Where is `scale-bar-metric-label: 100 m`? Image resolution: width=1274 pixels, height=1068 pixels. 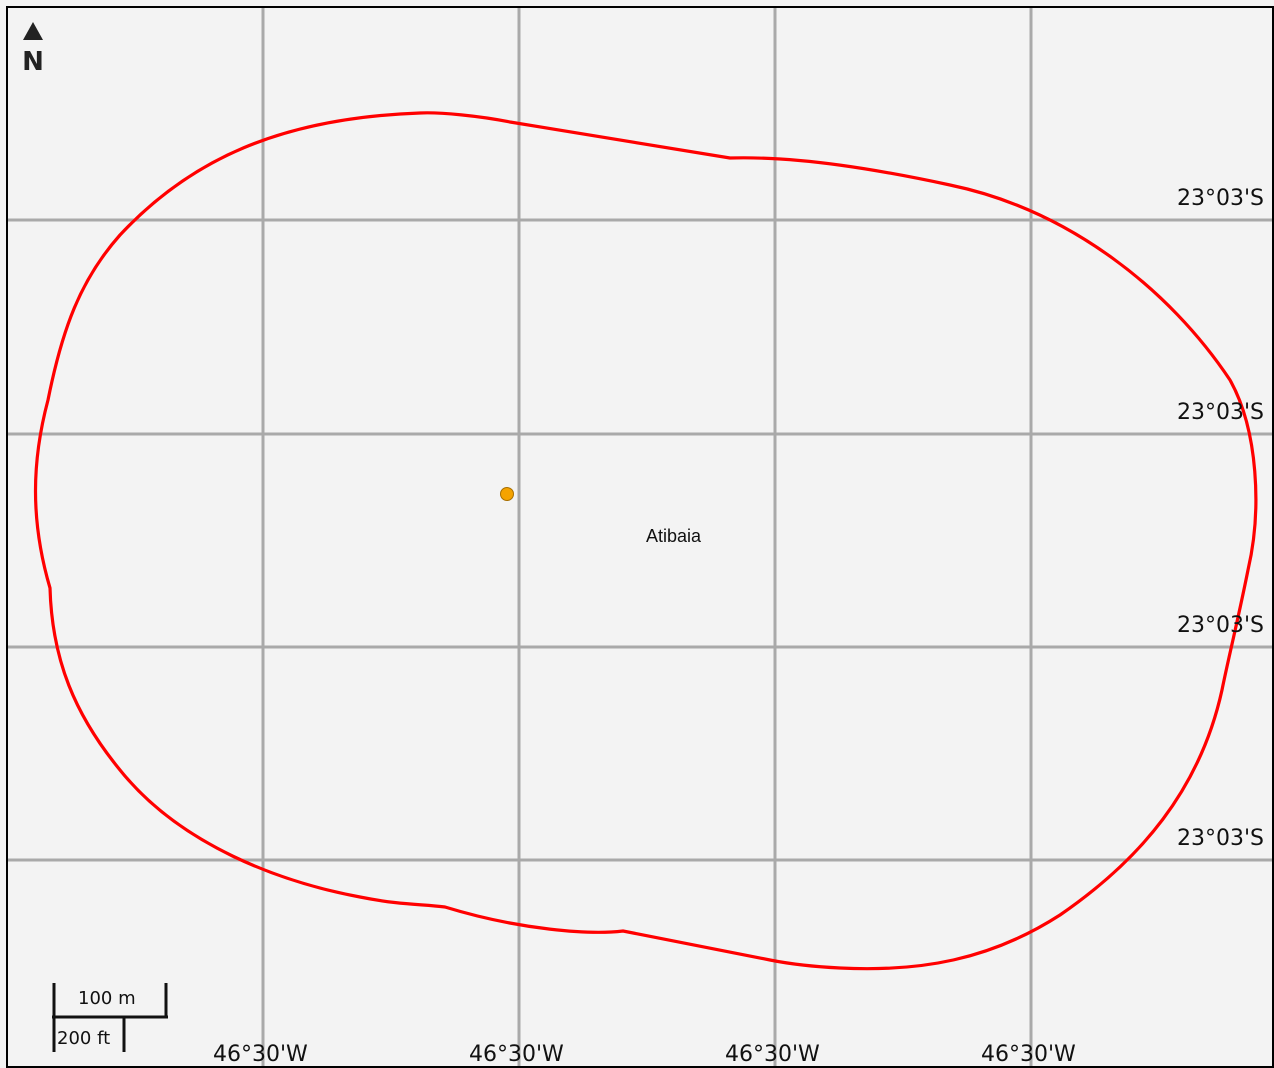
scale-bar-metric-label: 100 m is located at coordinates (107, 998).